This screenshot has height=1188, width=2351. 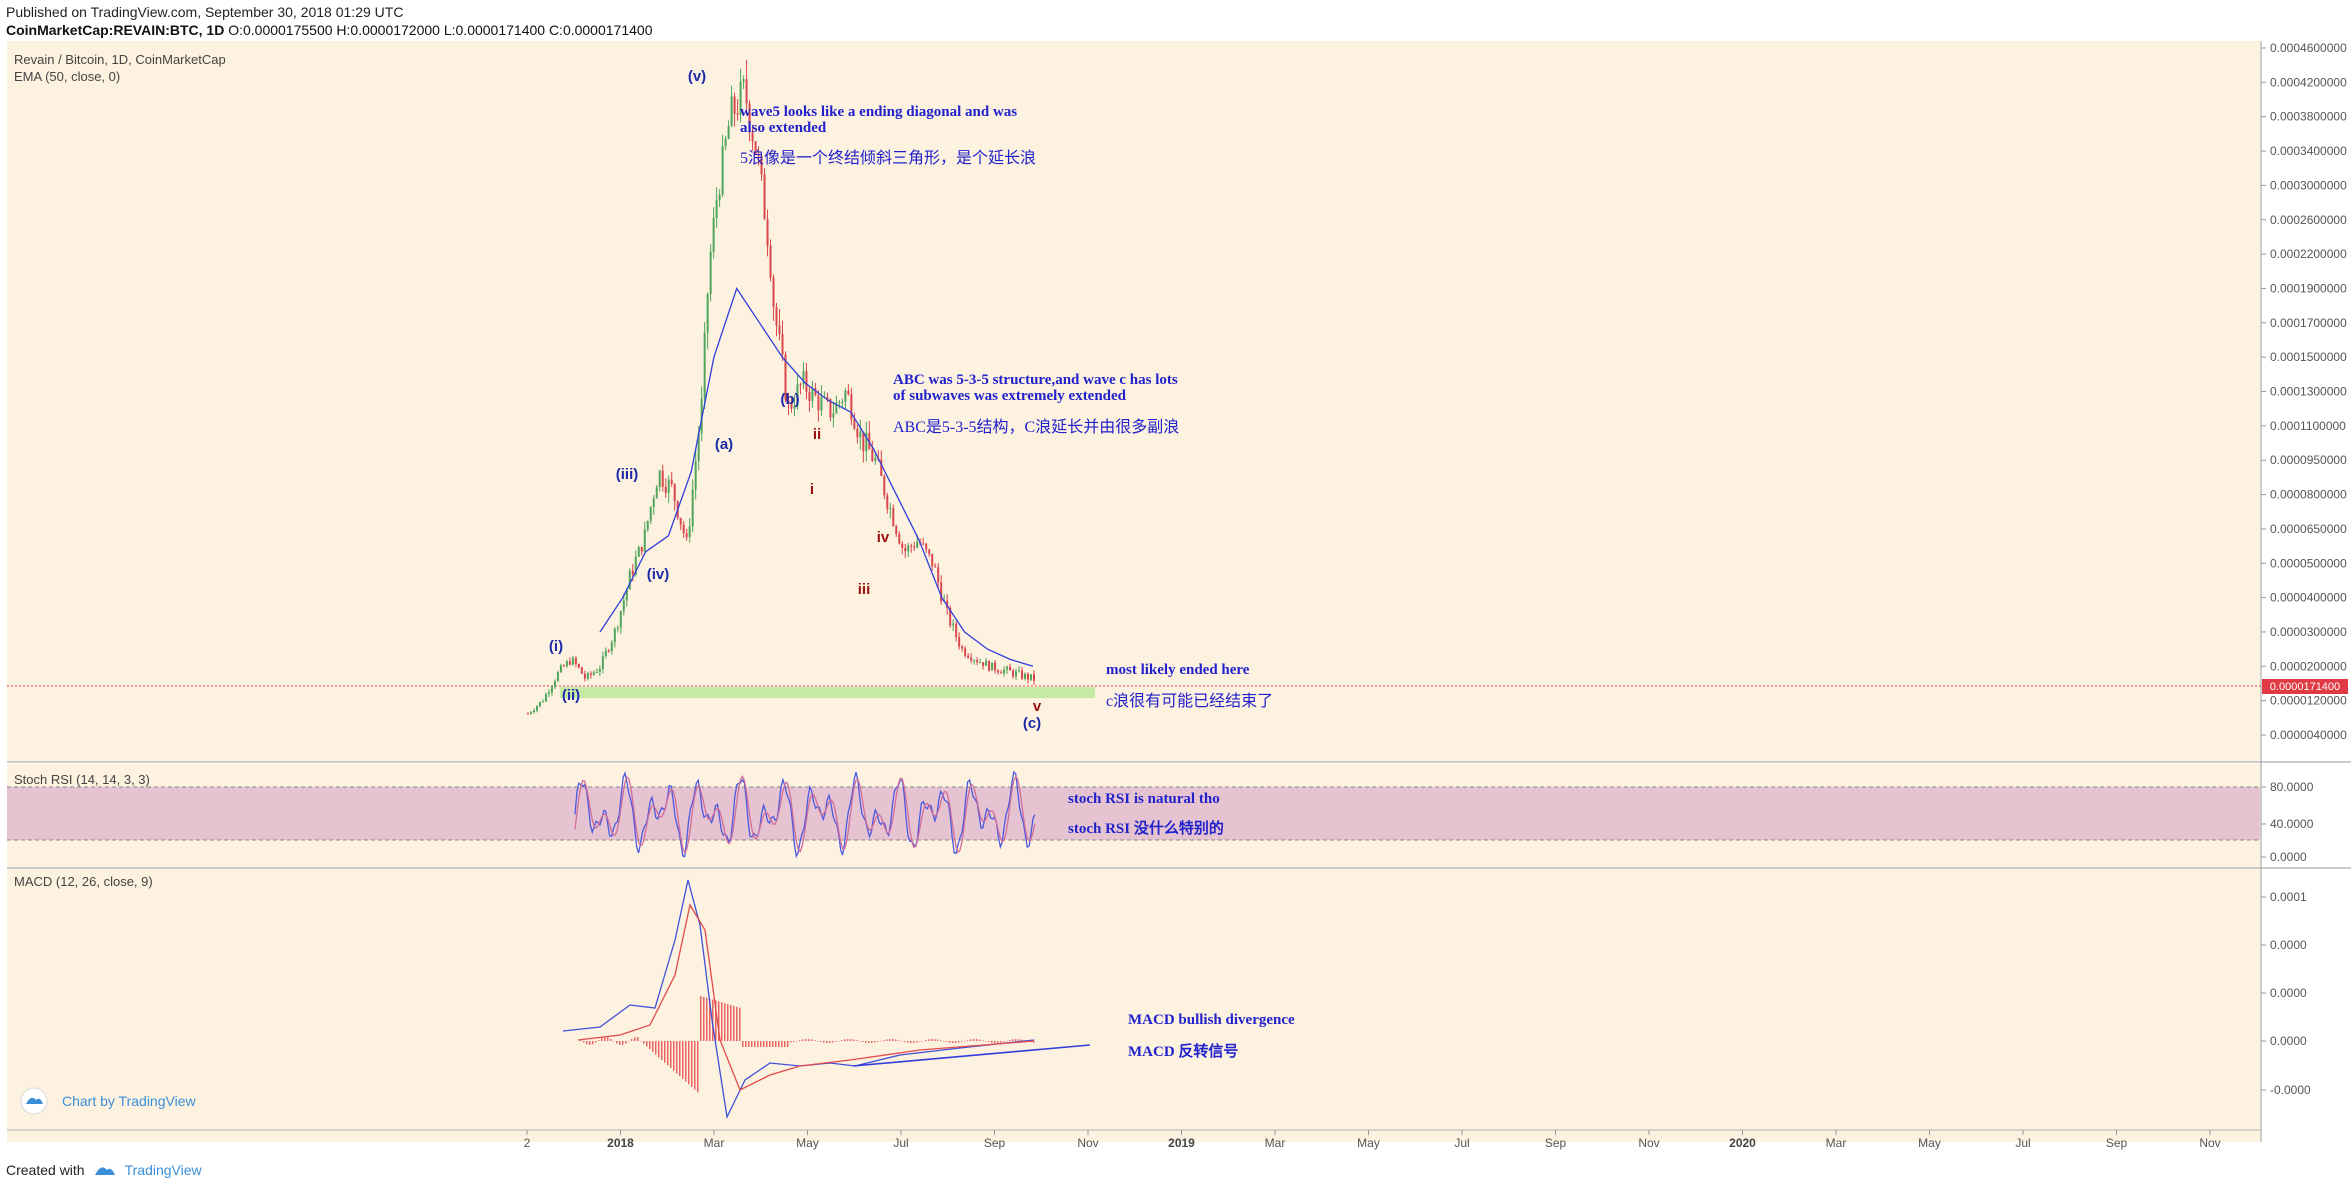 I want to click on last-price-tag, so click(x=2305, y=686).